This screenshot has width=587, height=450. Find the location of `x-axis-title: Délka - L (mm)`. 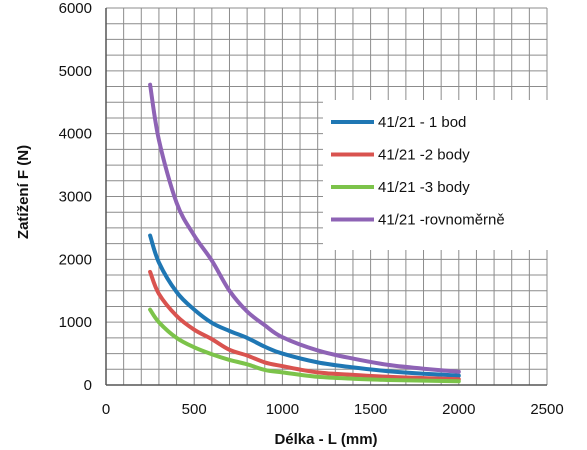

x-axis-title: Délka - L (mm) is located at coordinates (325, 439).